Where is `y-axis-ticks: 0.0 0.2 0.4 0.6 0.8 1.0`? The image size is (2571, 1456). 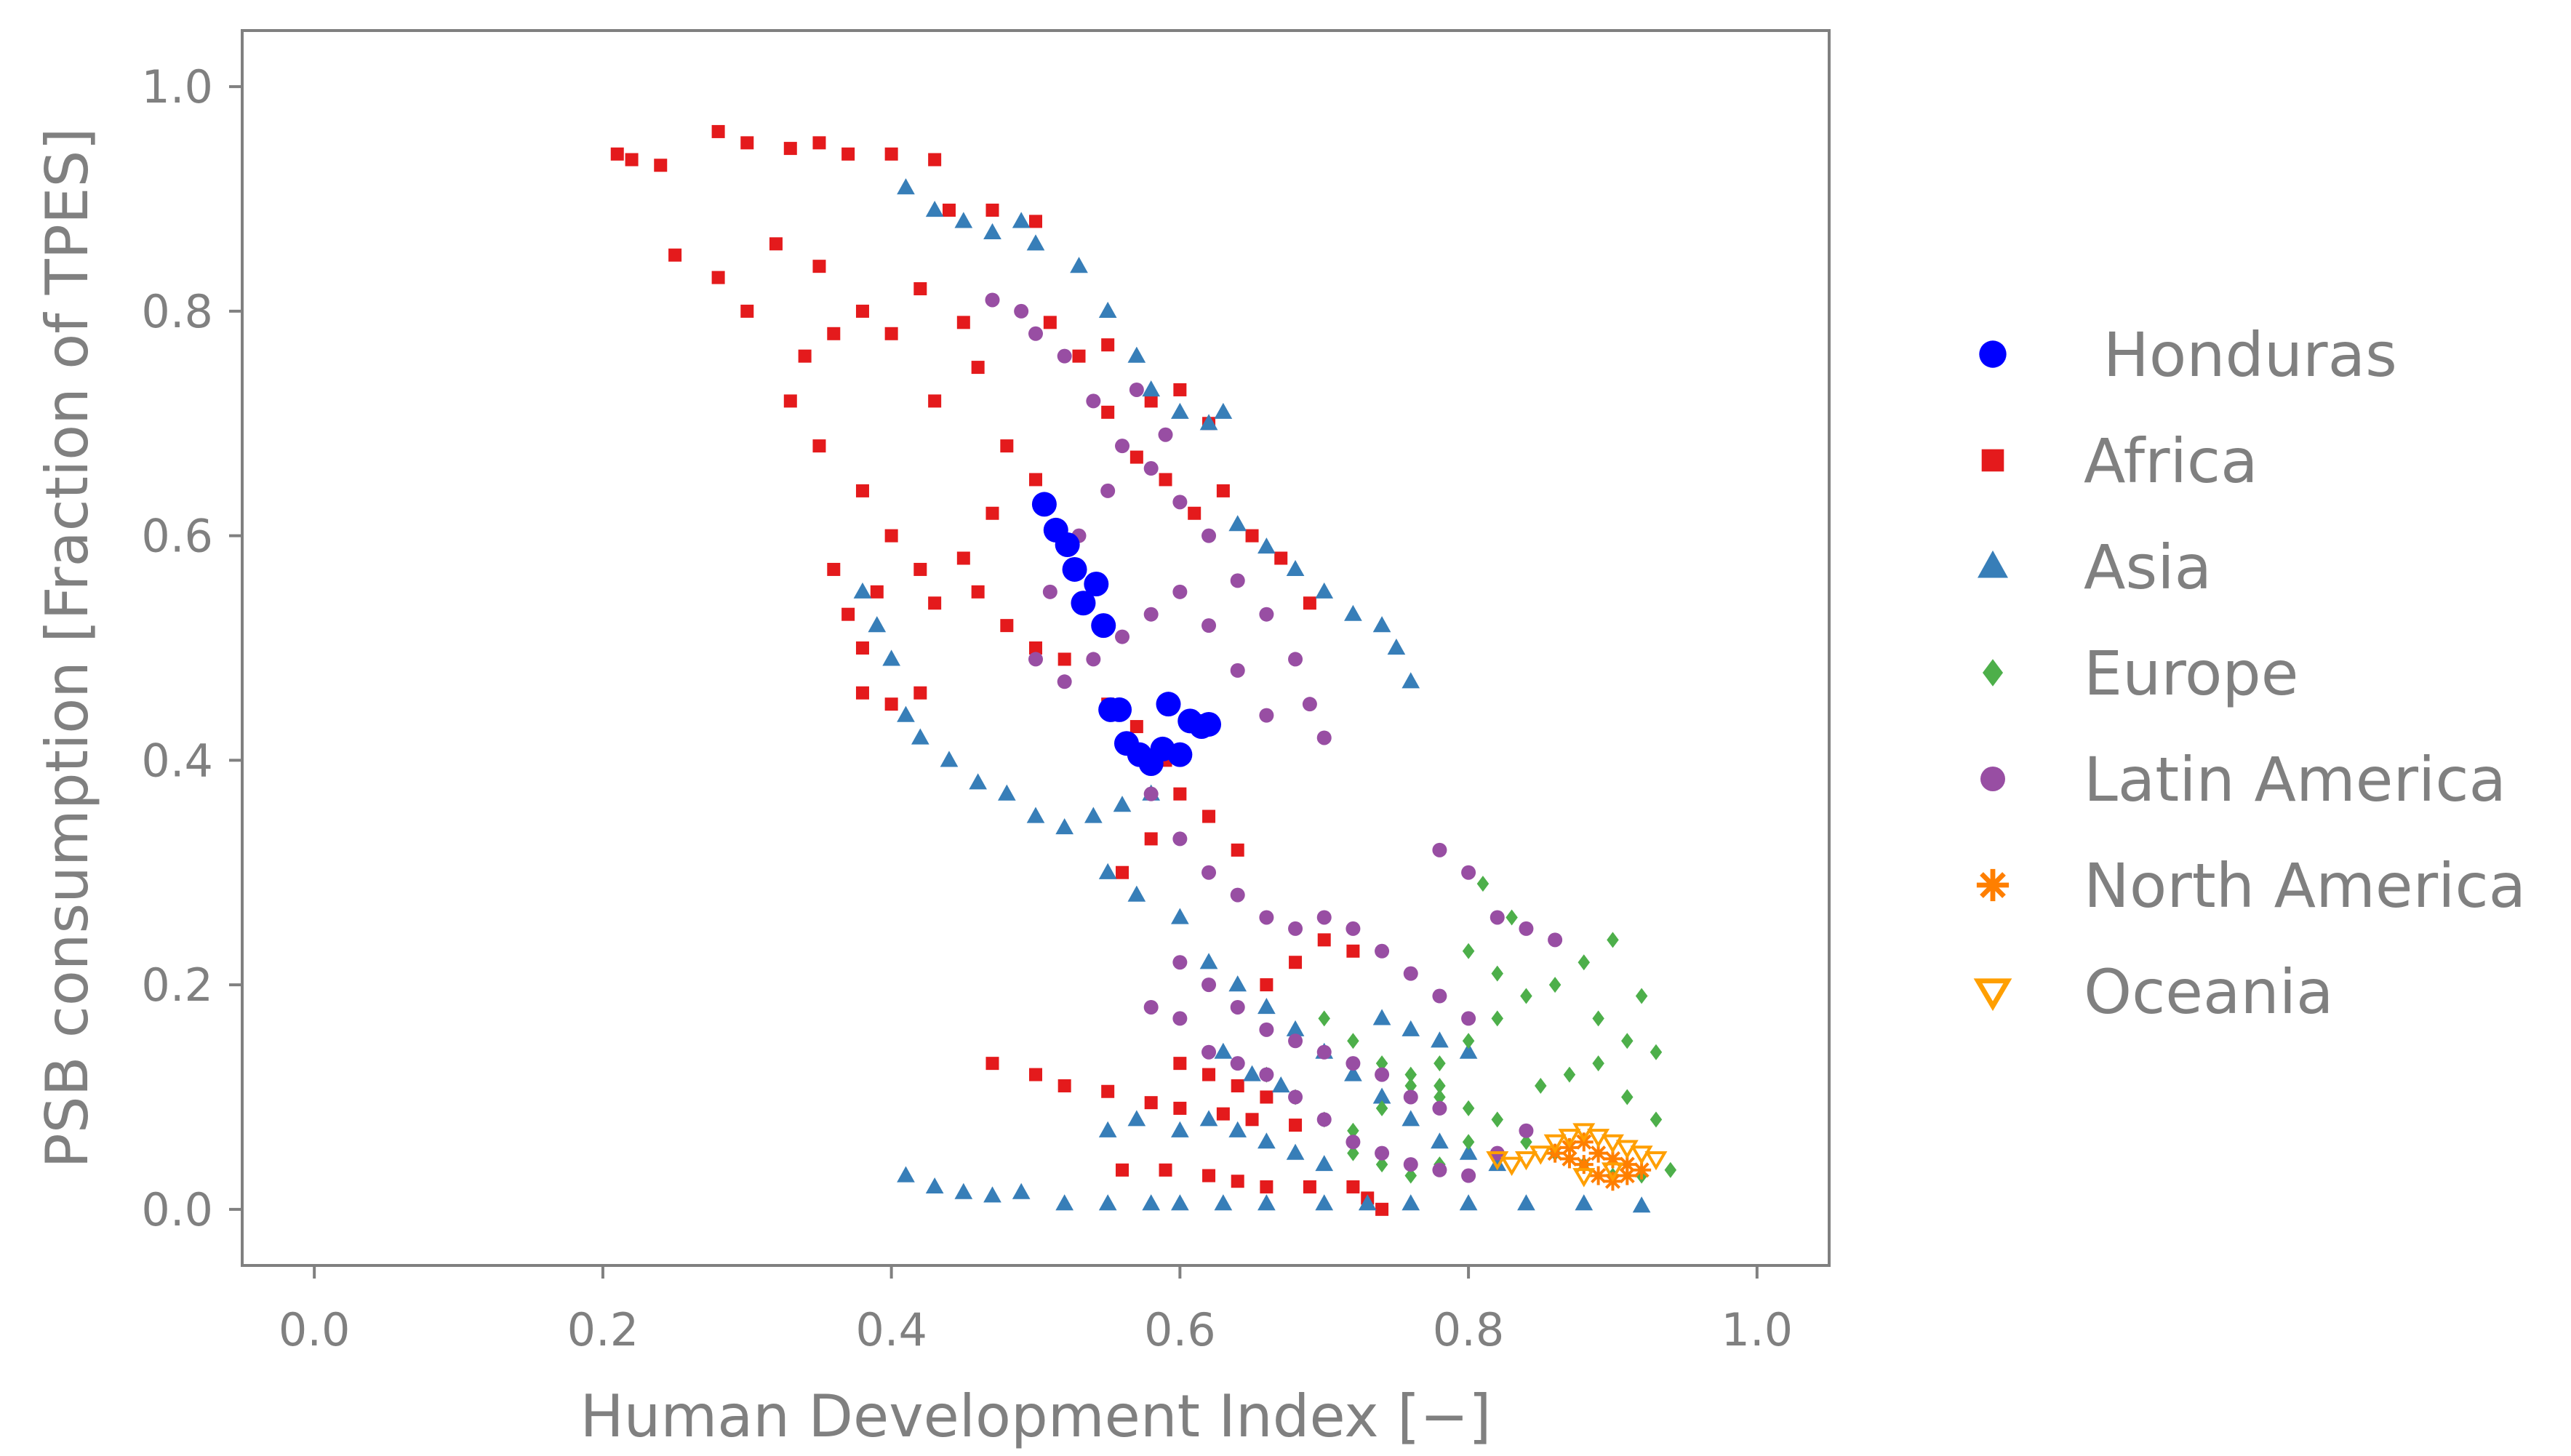
y-axis-ticks: 0.0 0.2 0.4 0.6 0.8 1.0 is located at coordinates (192, 648).